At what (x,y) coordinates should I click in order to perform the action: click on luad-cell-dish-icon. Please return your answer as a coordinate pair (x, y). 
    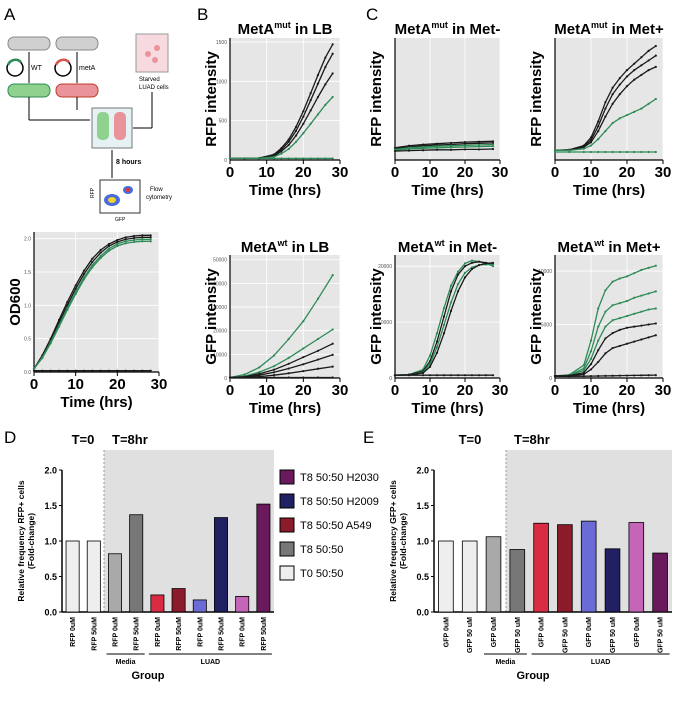
    Looking at the image, I should click on (152, 53).